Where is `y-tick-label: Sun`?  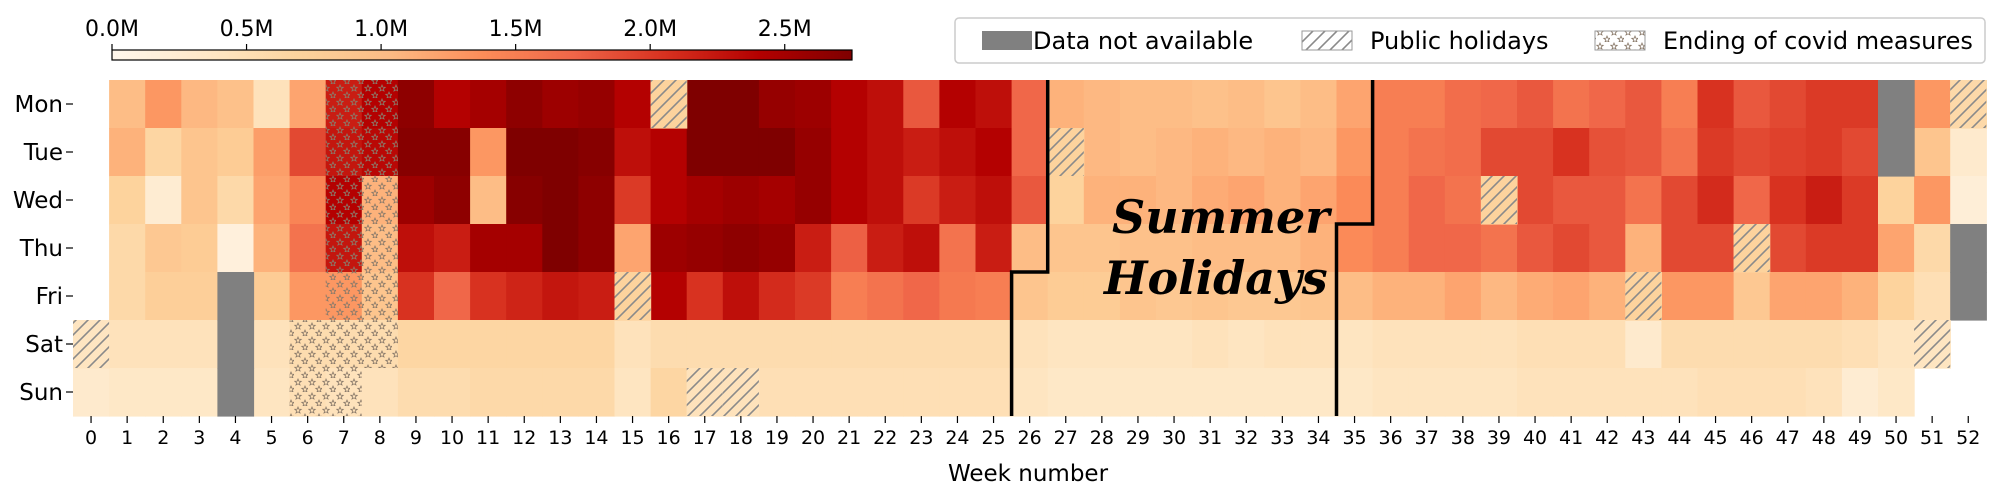
y-tick-label: Sun is located at coordinates (41, 393).